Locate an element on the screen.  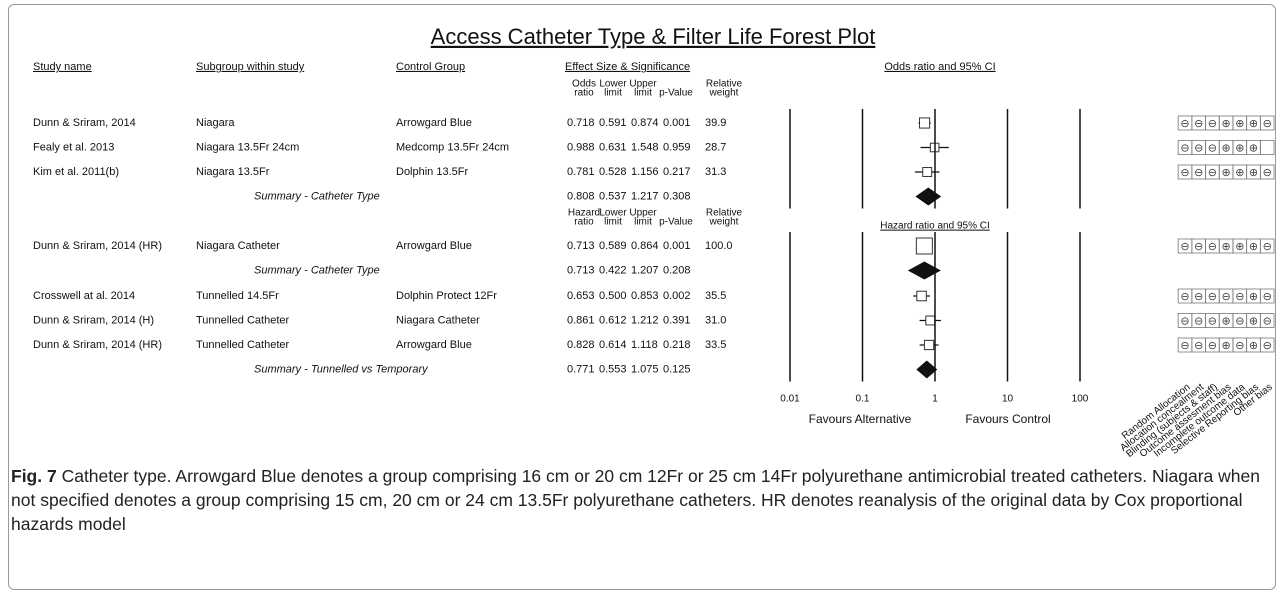
stat-value: 0.853 is located at coordinates (645, 296).